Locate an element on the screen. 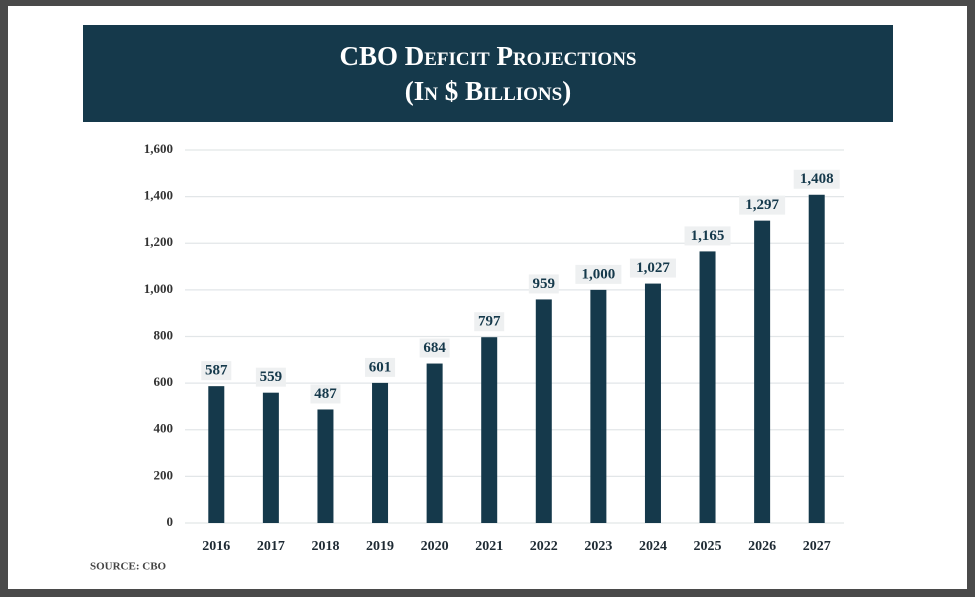 This screenshot has height=597, width=975. value-label: 684 is located at coordinates (434, 348).